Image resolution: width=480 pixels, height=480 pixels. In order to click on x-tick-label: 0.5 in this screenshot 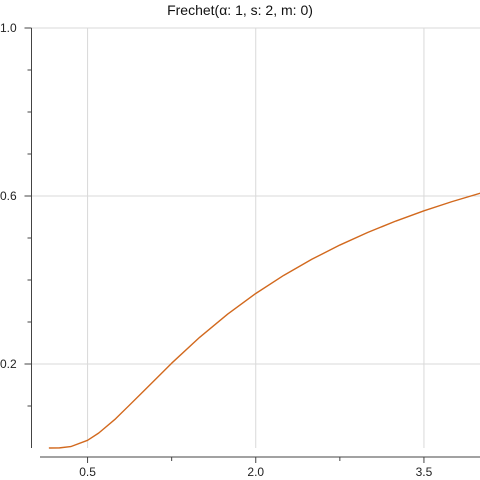, I will do `click(87, 472)`.